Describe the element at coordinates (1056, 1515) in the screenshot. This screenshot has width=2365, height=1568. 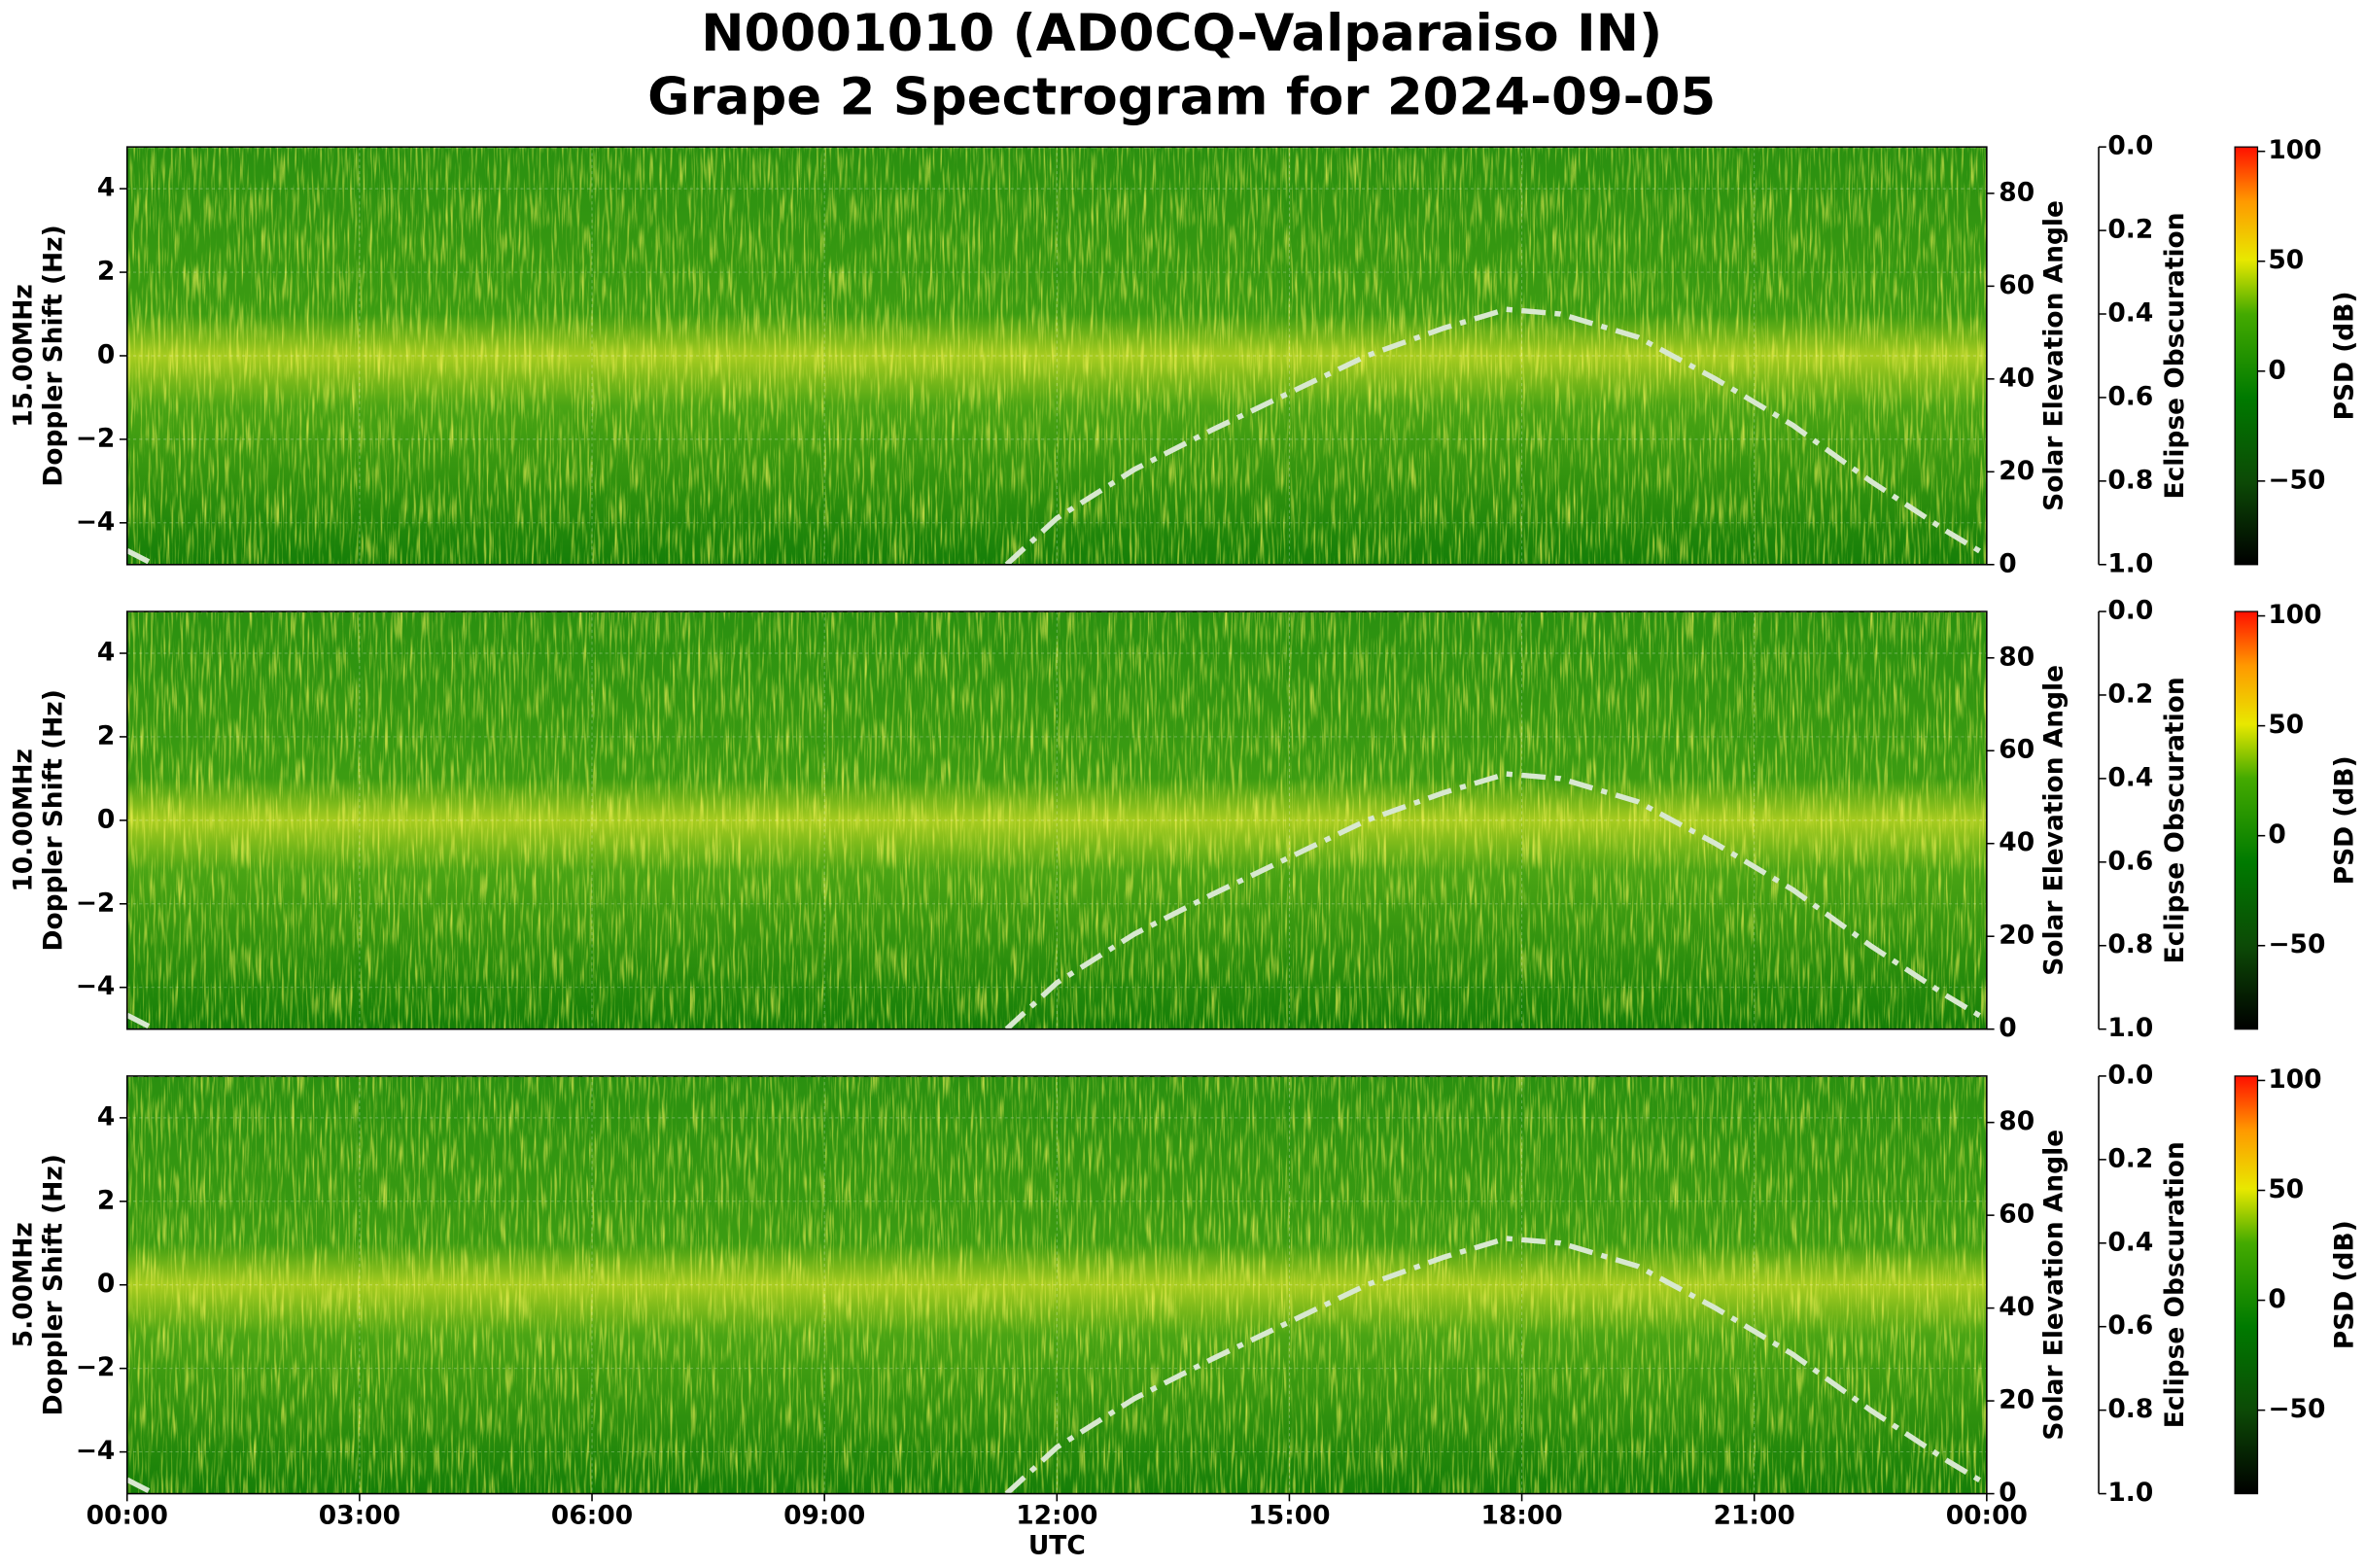
I see `x-tick-label: 12:00` at that location.